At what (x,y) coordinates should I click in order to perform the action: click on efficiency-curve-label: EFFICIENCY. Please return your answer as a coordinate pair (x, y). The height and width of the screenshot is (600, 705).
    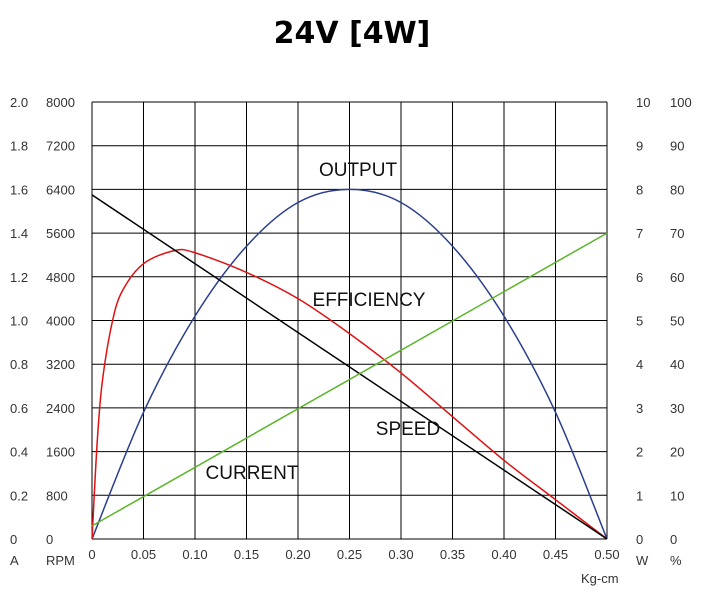
    Looking at the image, I should click on (369, 300).